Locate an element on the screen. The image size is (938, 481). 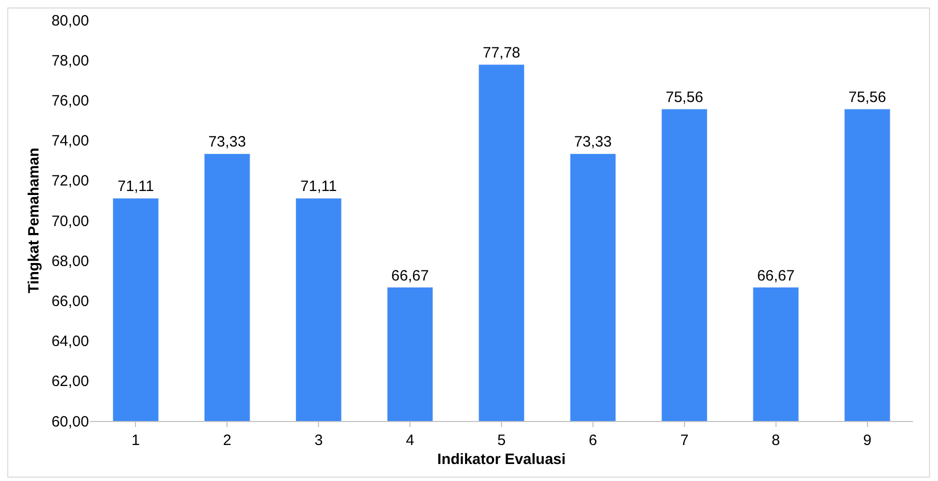
y-tick-label: 66,00 is located at coordinates (70, 301).